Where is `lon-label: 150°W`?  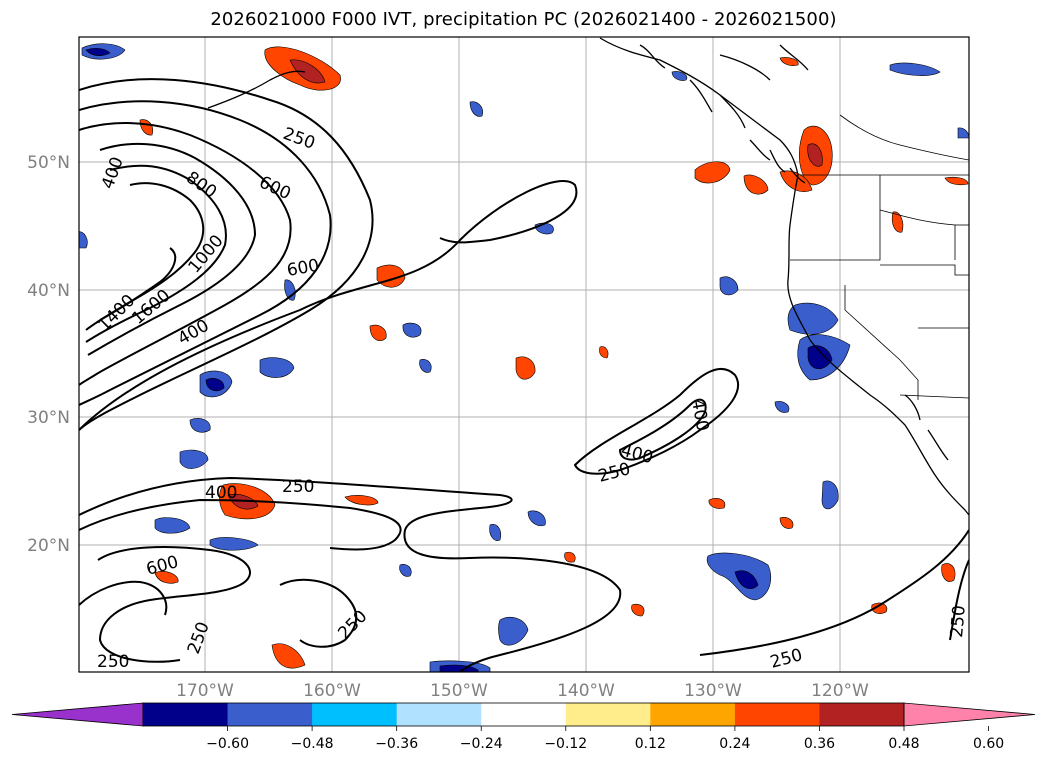 lon-label: 150°W is located at coordinates (459, 691).